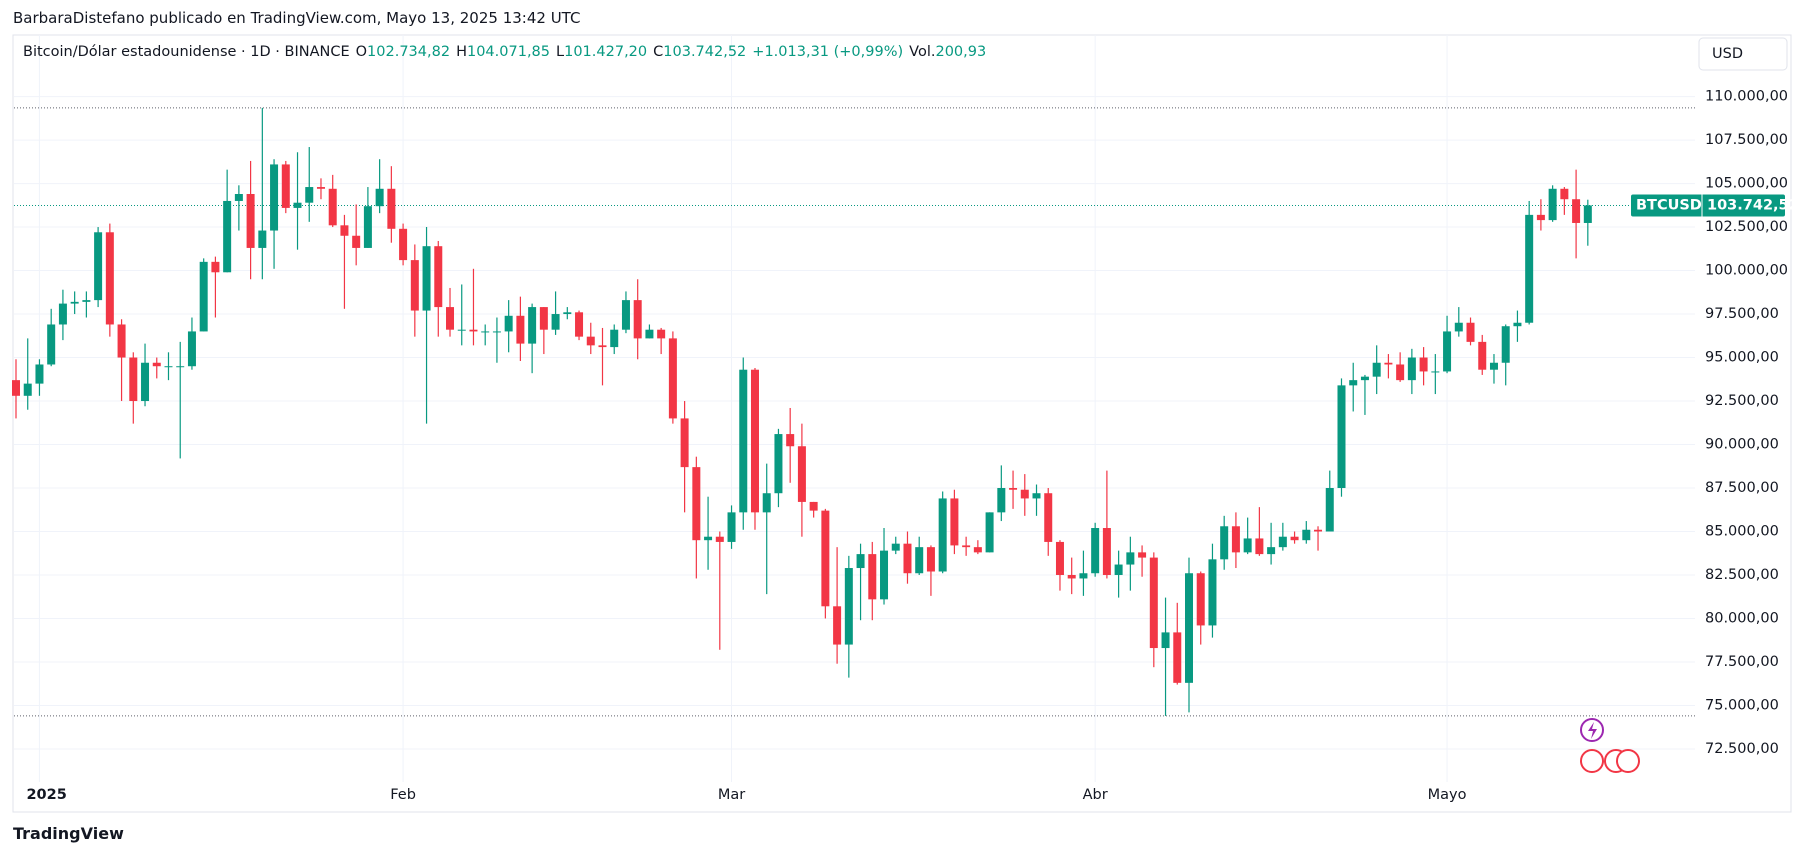 This screenshot has height=857, width=1804. Describe the element at coordinates (409, 52) in the screenshot. I see `ohlc-value: 102.734,82` at that location.